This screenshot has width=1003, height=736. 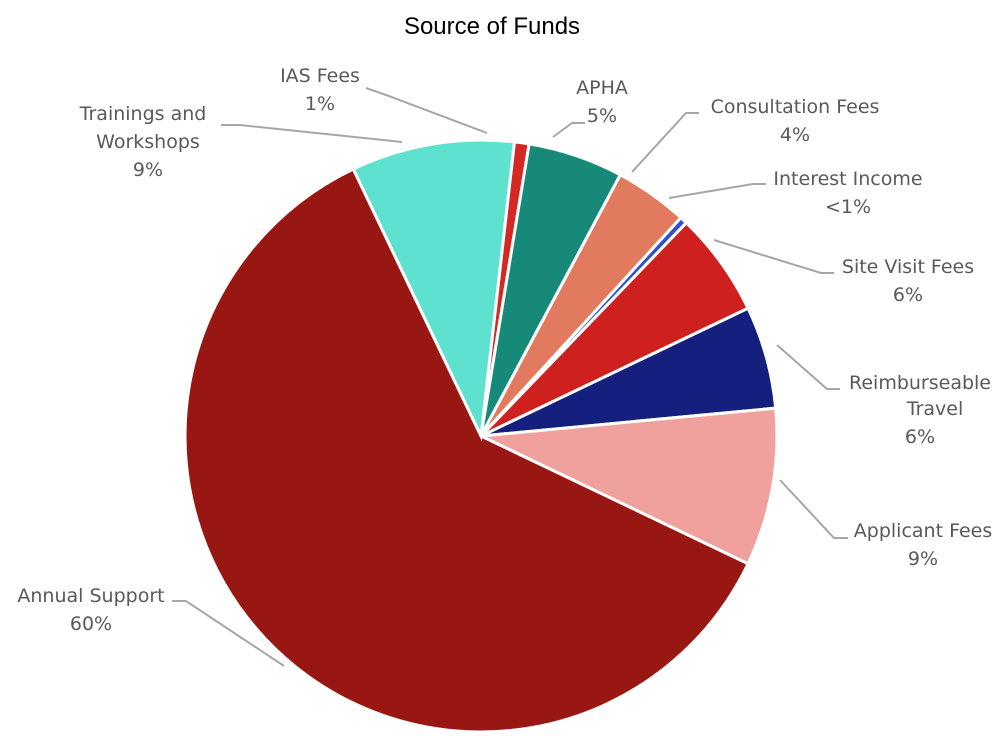 What do you see at coordinates (795, 107) in the screenshot?
I see `slice-name-label: Consultation Fees` at bounding box center [795, 107].